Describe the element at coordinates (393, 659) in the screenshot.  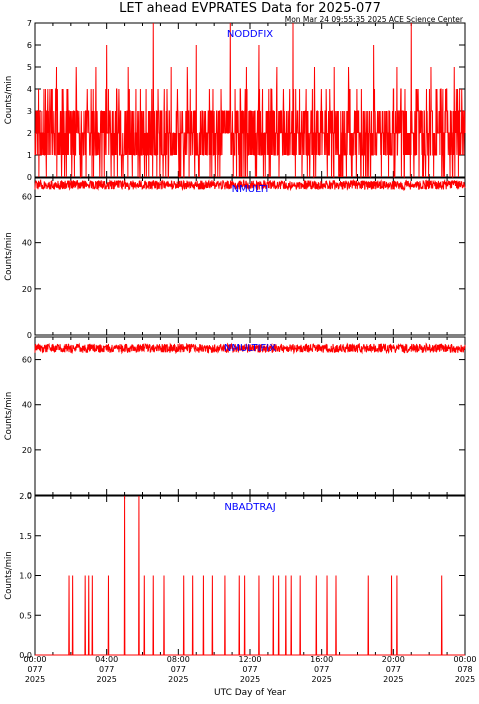
I see `x-tick-time: 20:00` at that location.